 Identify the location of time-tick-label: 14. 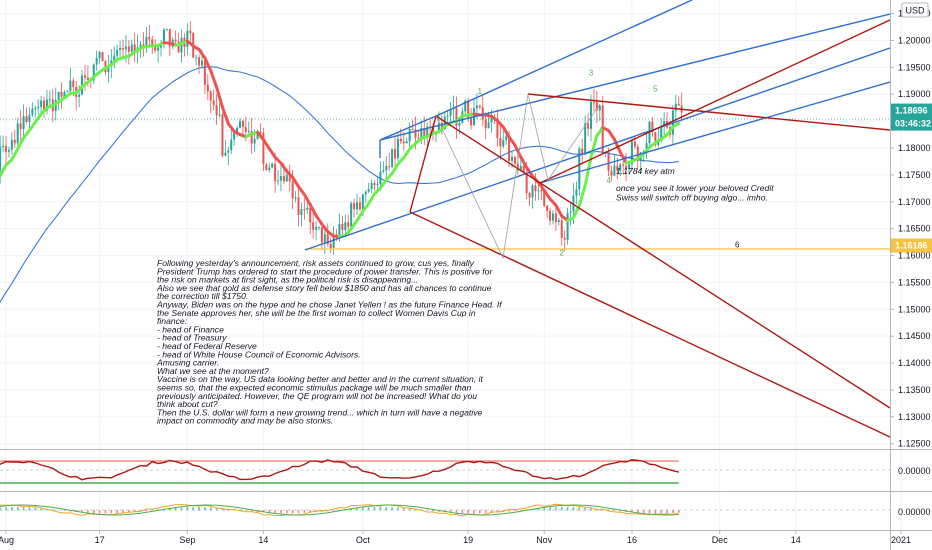
(263, 540).